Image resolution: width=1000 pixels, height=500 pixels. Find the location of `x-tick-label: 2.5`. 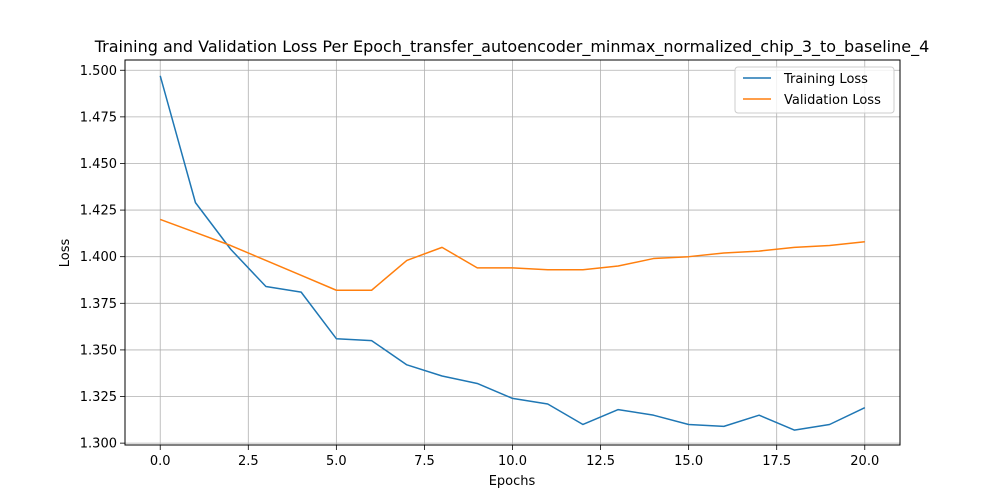

x-tick-label: 2.5 is located at coordinates (248, 461).